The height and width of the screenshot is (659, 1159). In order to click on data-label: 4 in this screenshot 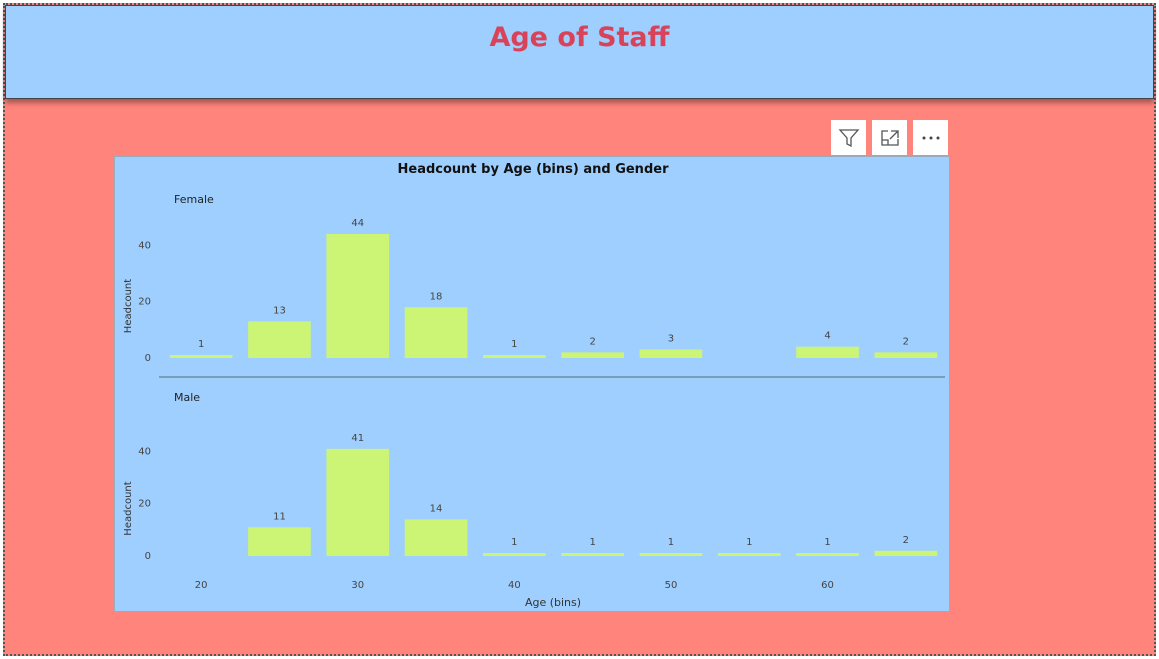, I will do `click(827, 336)`.